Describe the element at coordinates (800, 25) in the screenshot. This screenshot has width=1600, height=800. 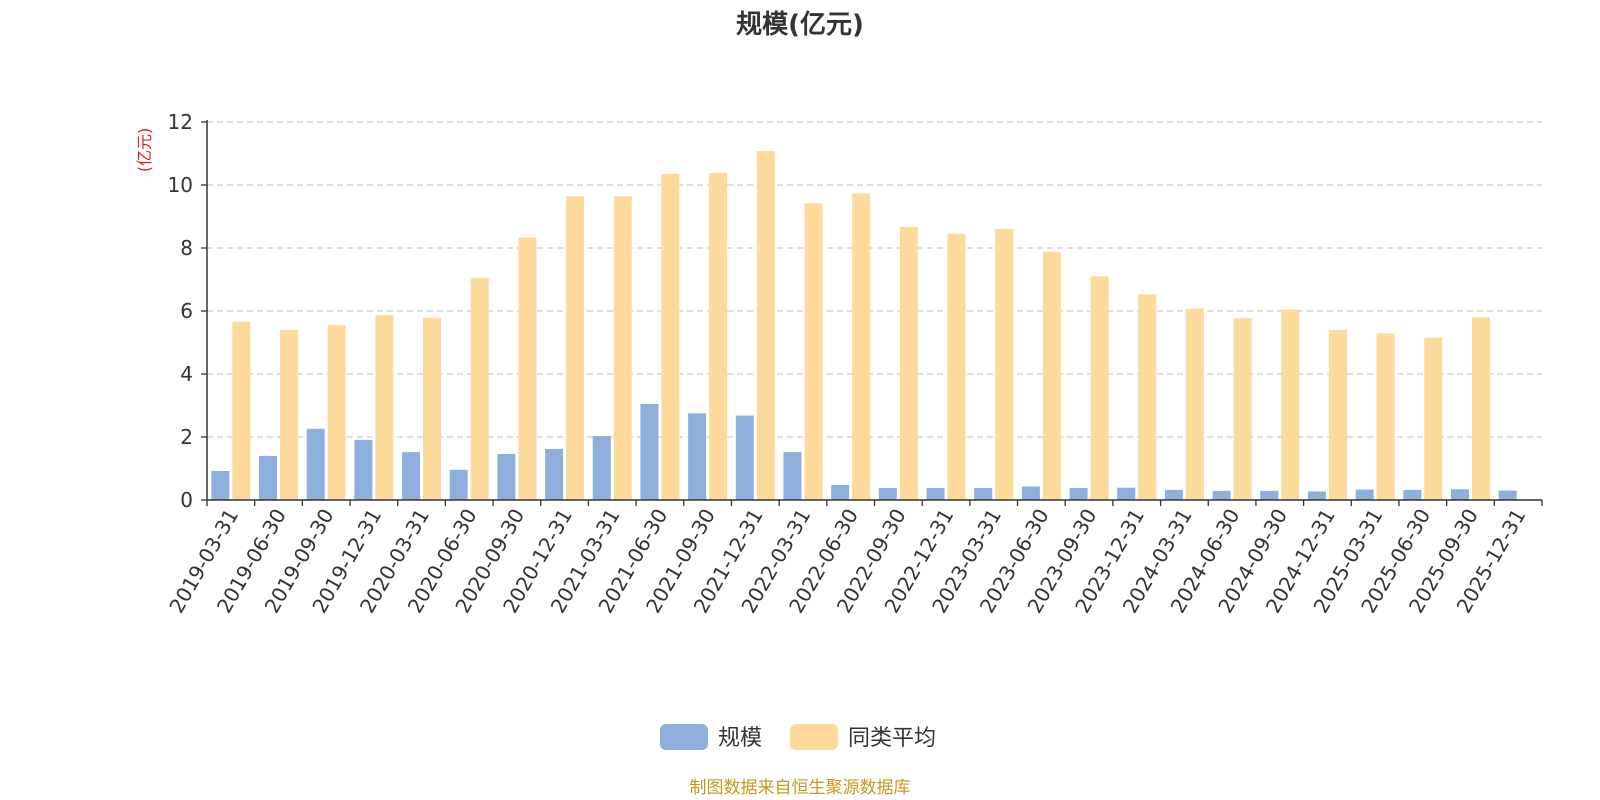
I see `chart-title: 规模(亿元)` at that location.